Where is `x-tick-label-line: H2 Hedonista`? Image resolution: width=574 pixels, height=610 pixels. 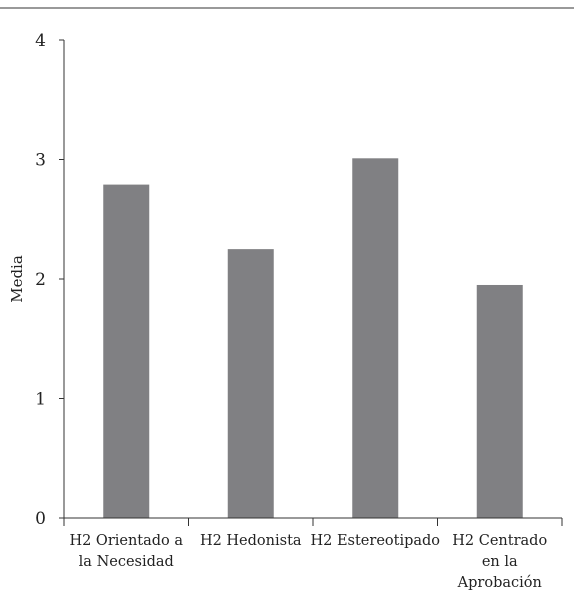
x-tick-label-line: H2 Hedonista is located at coordinates (251, 541).